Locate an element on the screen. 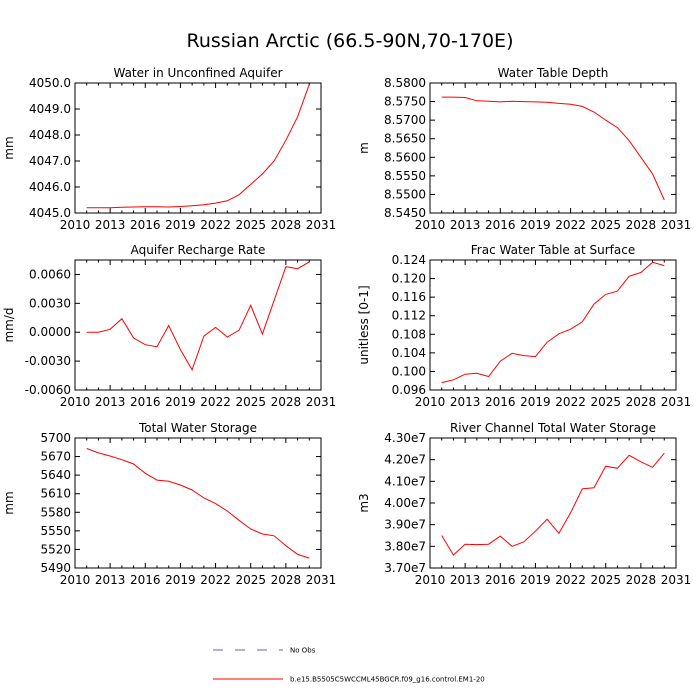  y-tick-label: 0.096 is located at coordinates (409, 390).